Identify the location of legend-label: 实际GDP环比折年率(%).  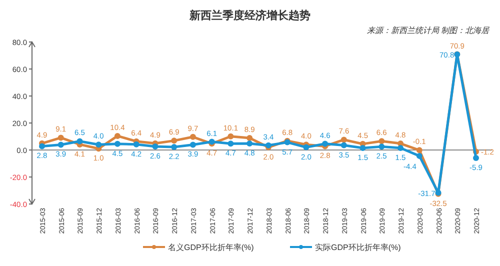
(358, 247).